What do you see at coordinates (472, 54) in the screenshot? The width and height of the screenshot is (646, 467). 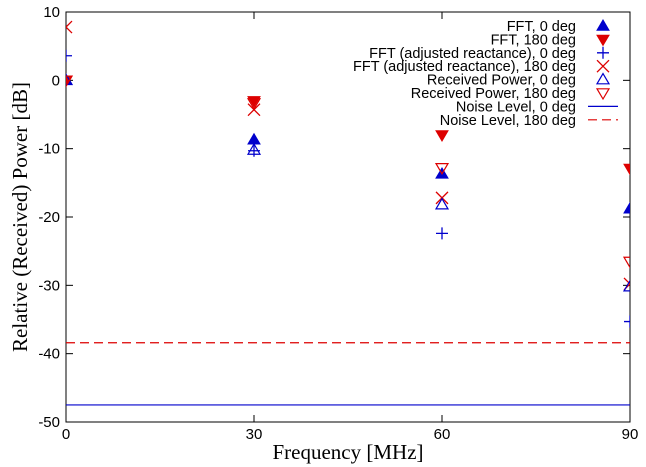 I see `legend-label: FFT (adjusted reactance), 0 deg` at bounding box center [472, 54].